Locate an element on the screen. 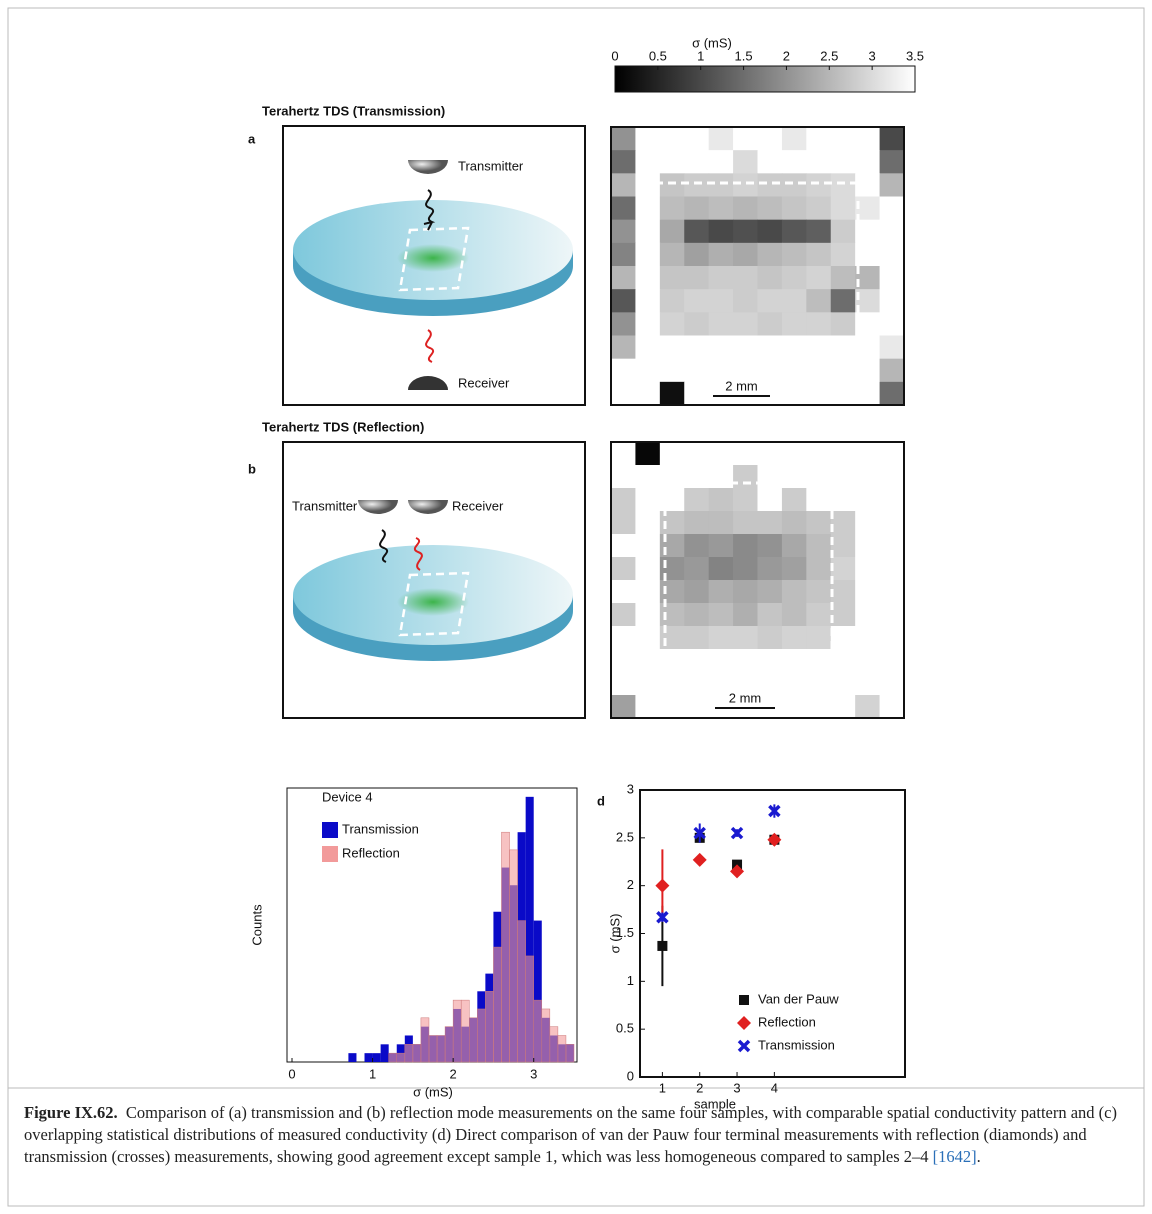 This screenshot has width=1152, height=1214. y-tick-label: 2.5 is located at coordinates (625, 836).